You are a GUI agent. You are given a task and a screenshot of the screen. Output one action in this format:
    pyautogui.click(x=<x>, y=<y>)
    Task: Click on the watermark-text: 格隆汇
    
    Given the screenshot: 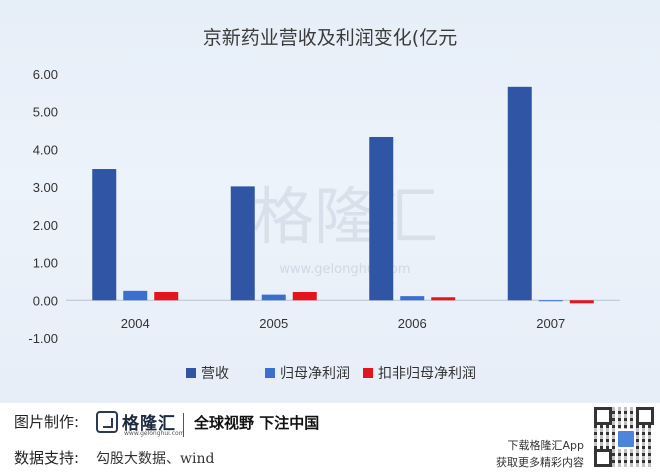 What is the action you would take?
    pyautogui.click(x=345, y=216)
    